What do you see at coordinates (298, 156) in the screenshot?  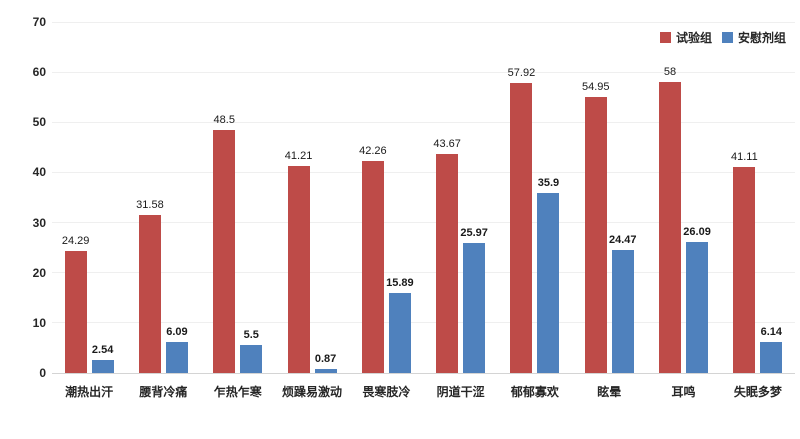 I see `bar-value-label-test-group: 41.21` at bounding box center [298, 156].